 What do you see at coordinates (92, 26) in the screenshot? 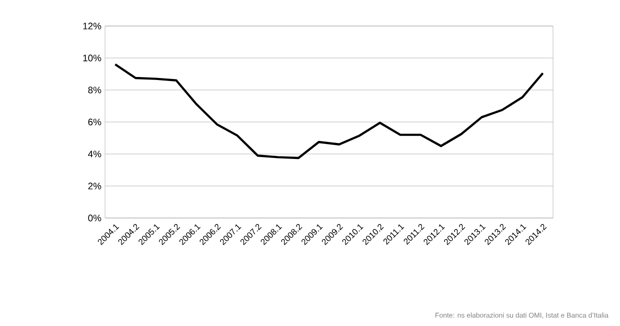
I see `y-tick-label: 12%` at bounding box center [92, 26].